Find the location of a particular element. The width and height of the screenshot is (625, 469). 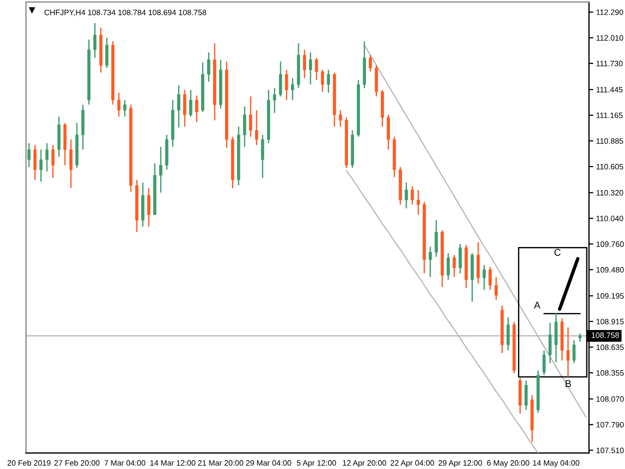

annotation: A is located at coordinates (537, 305).